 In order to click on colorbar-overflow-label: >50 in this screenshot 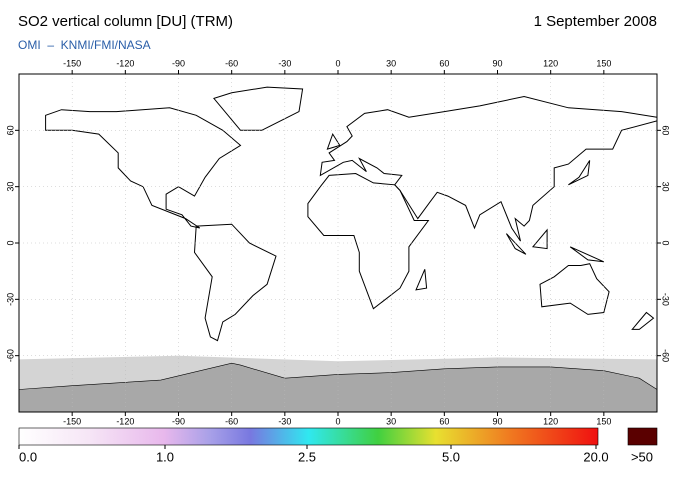, I will do `click(642, 456)`.